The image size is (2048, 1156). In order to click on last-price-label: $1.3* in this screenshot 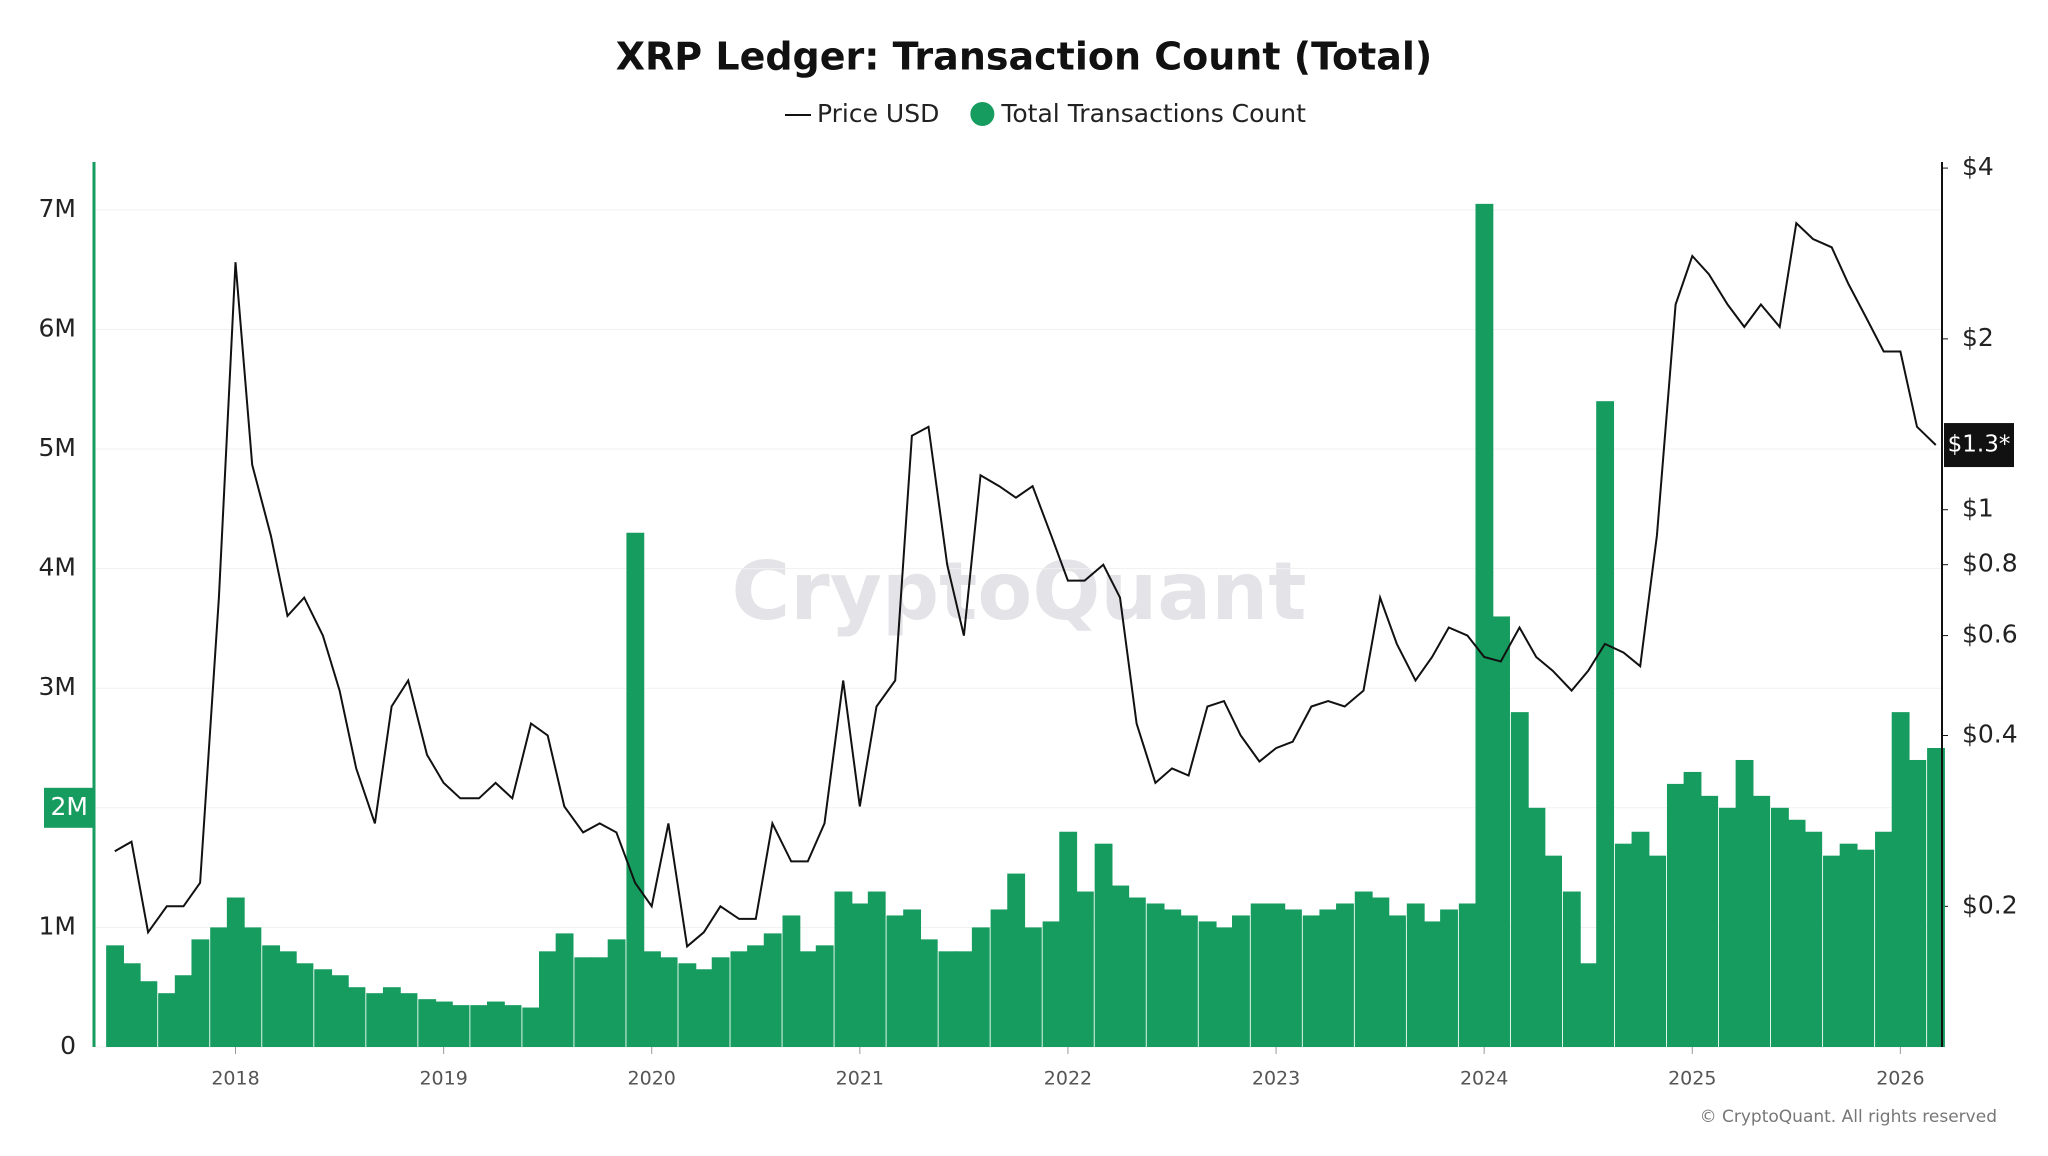, I will do `click(1979, 445)`.